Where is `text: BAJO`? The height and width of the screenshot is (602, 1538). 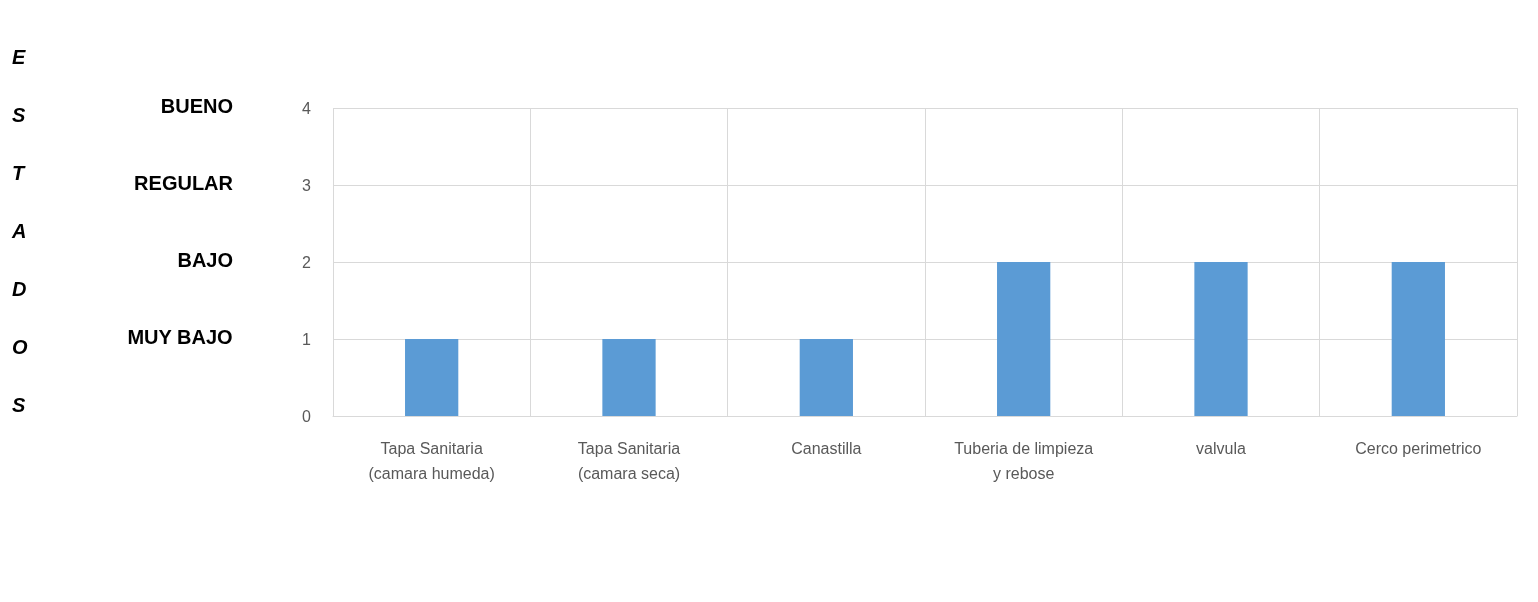
text: BAJO is located at coordinates (205, 260).